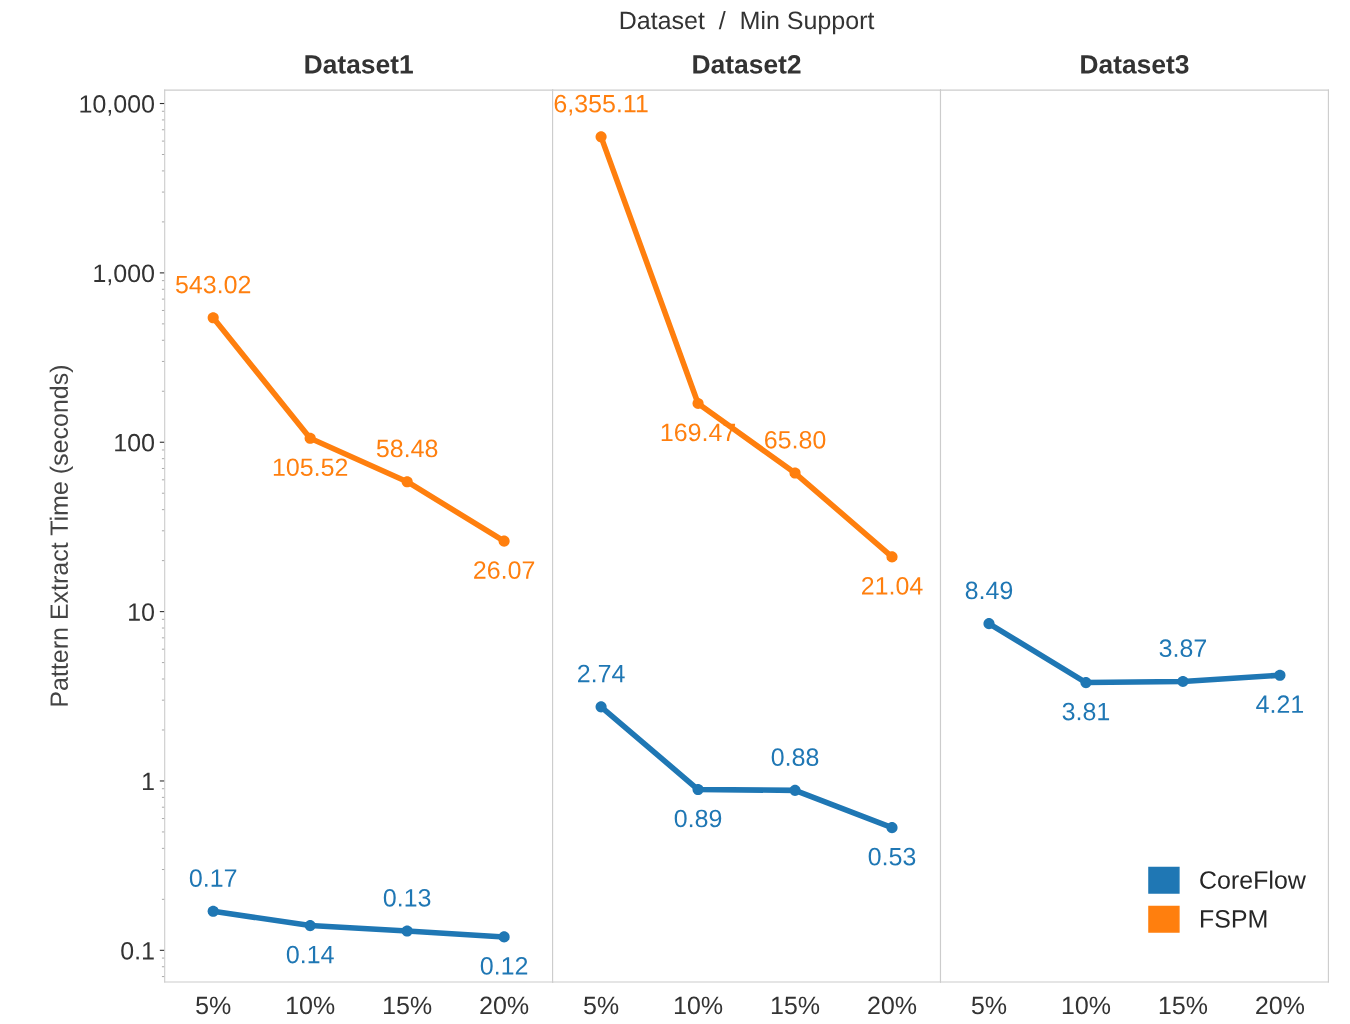 This screenshot has width=1350, height=1024. What do you see at coordinates (359, 64) in the screenshot?
I see `chart-title: Dataset1` at bounding box center [359, 64].